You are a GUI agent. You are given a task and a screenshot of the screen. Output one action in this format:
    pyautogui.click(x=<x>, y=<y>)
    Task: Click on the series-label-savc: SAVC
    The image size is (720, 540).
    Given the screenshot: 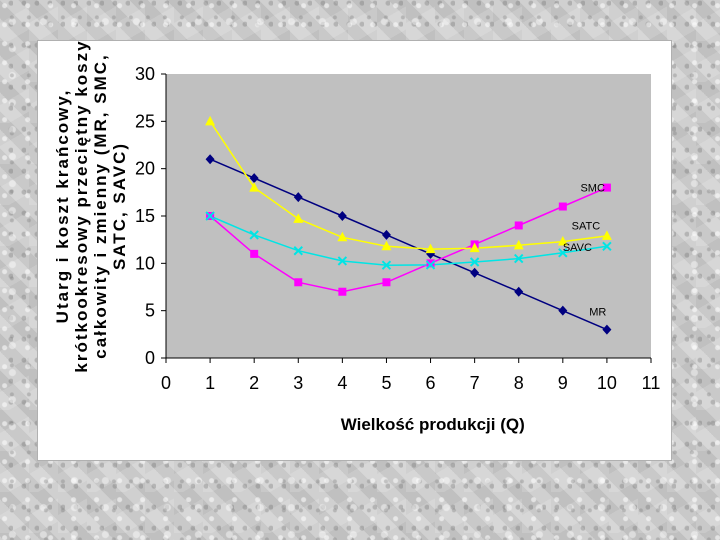 What is the action you would take?
    pyautogui.click(x=577, y=248)
    